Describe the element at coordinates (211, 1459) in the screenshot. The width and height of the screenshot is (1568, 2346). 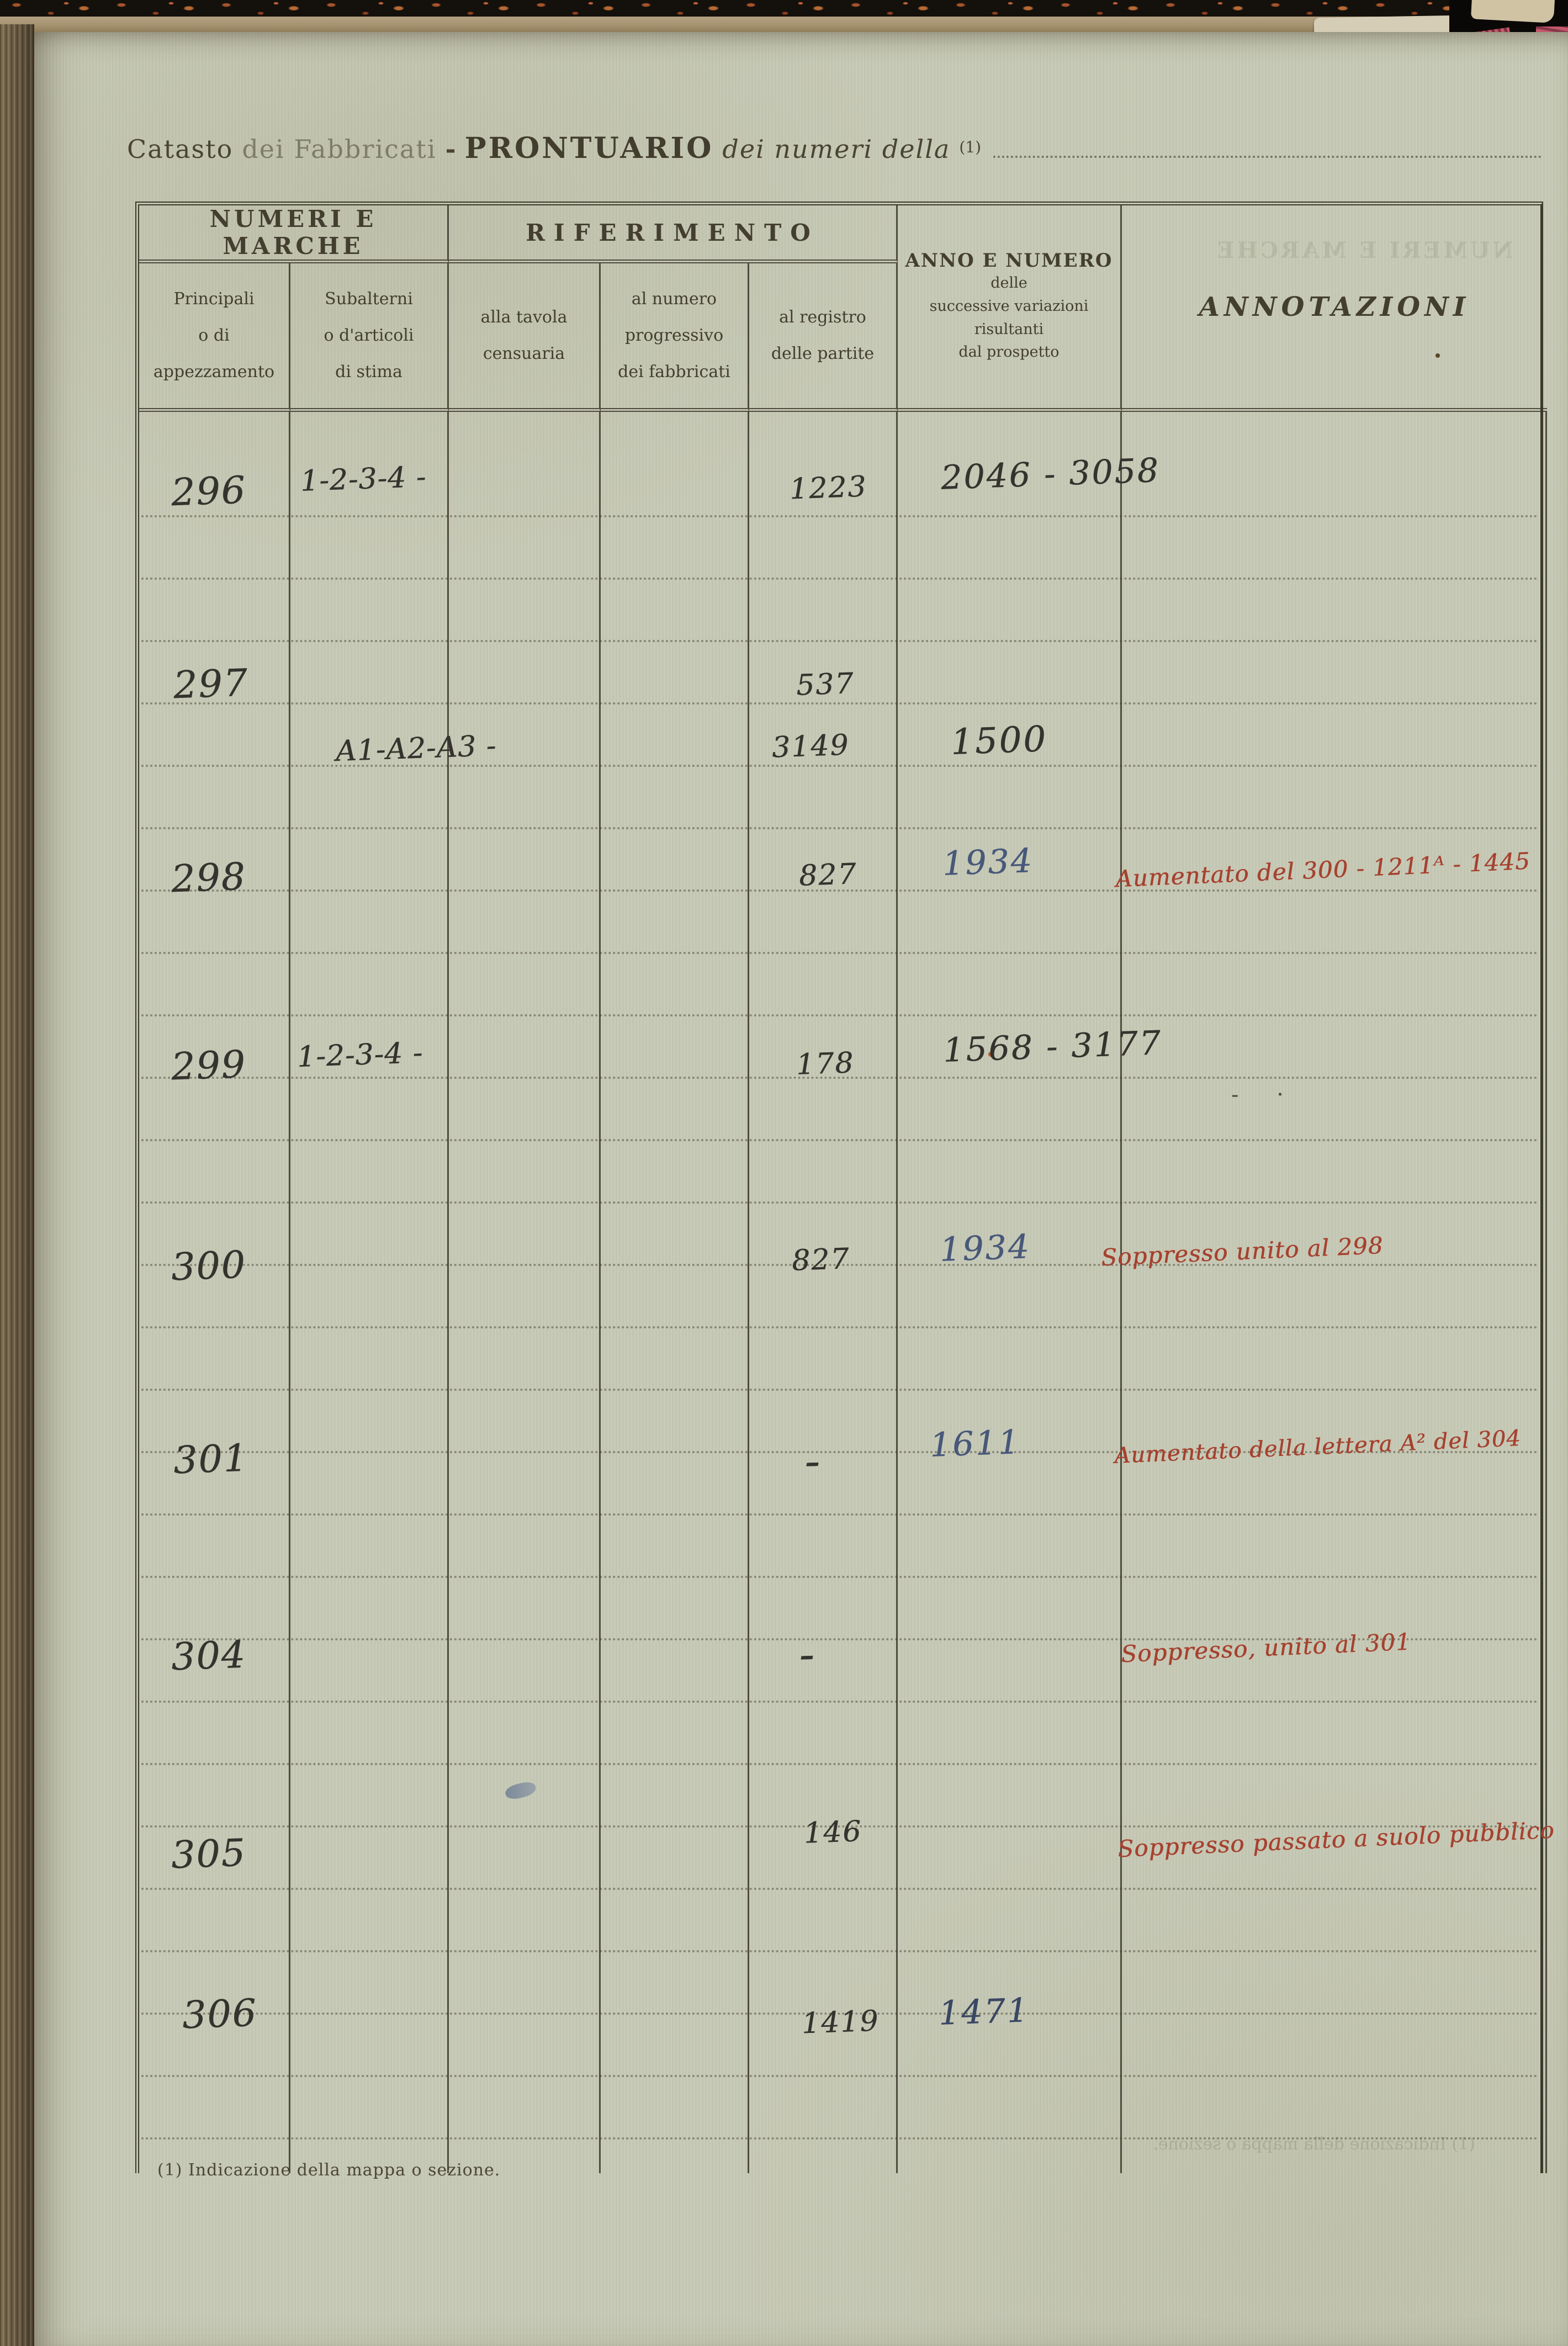
I see `handwritten-principale: 301` at that location.